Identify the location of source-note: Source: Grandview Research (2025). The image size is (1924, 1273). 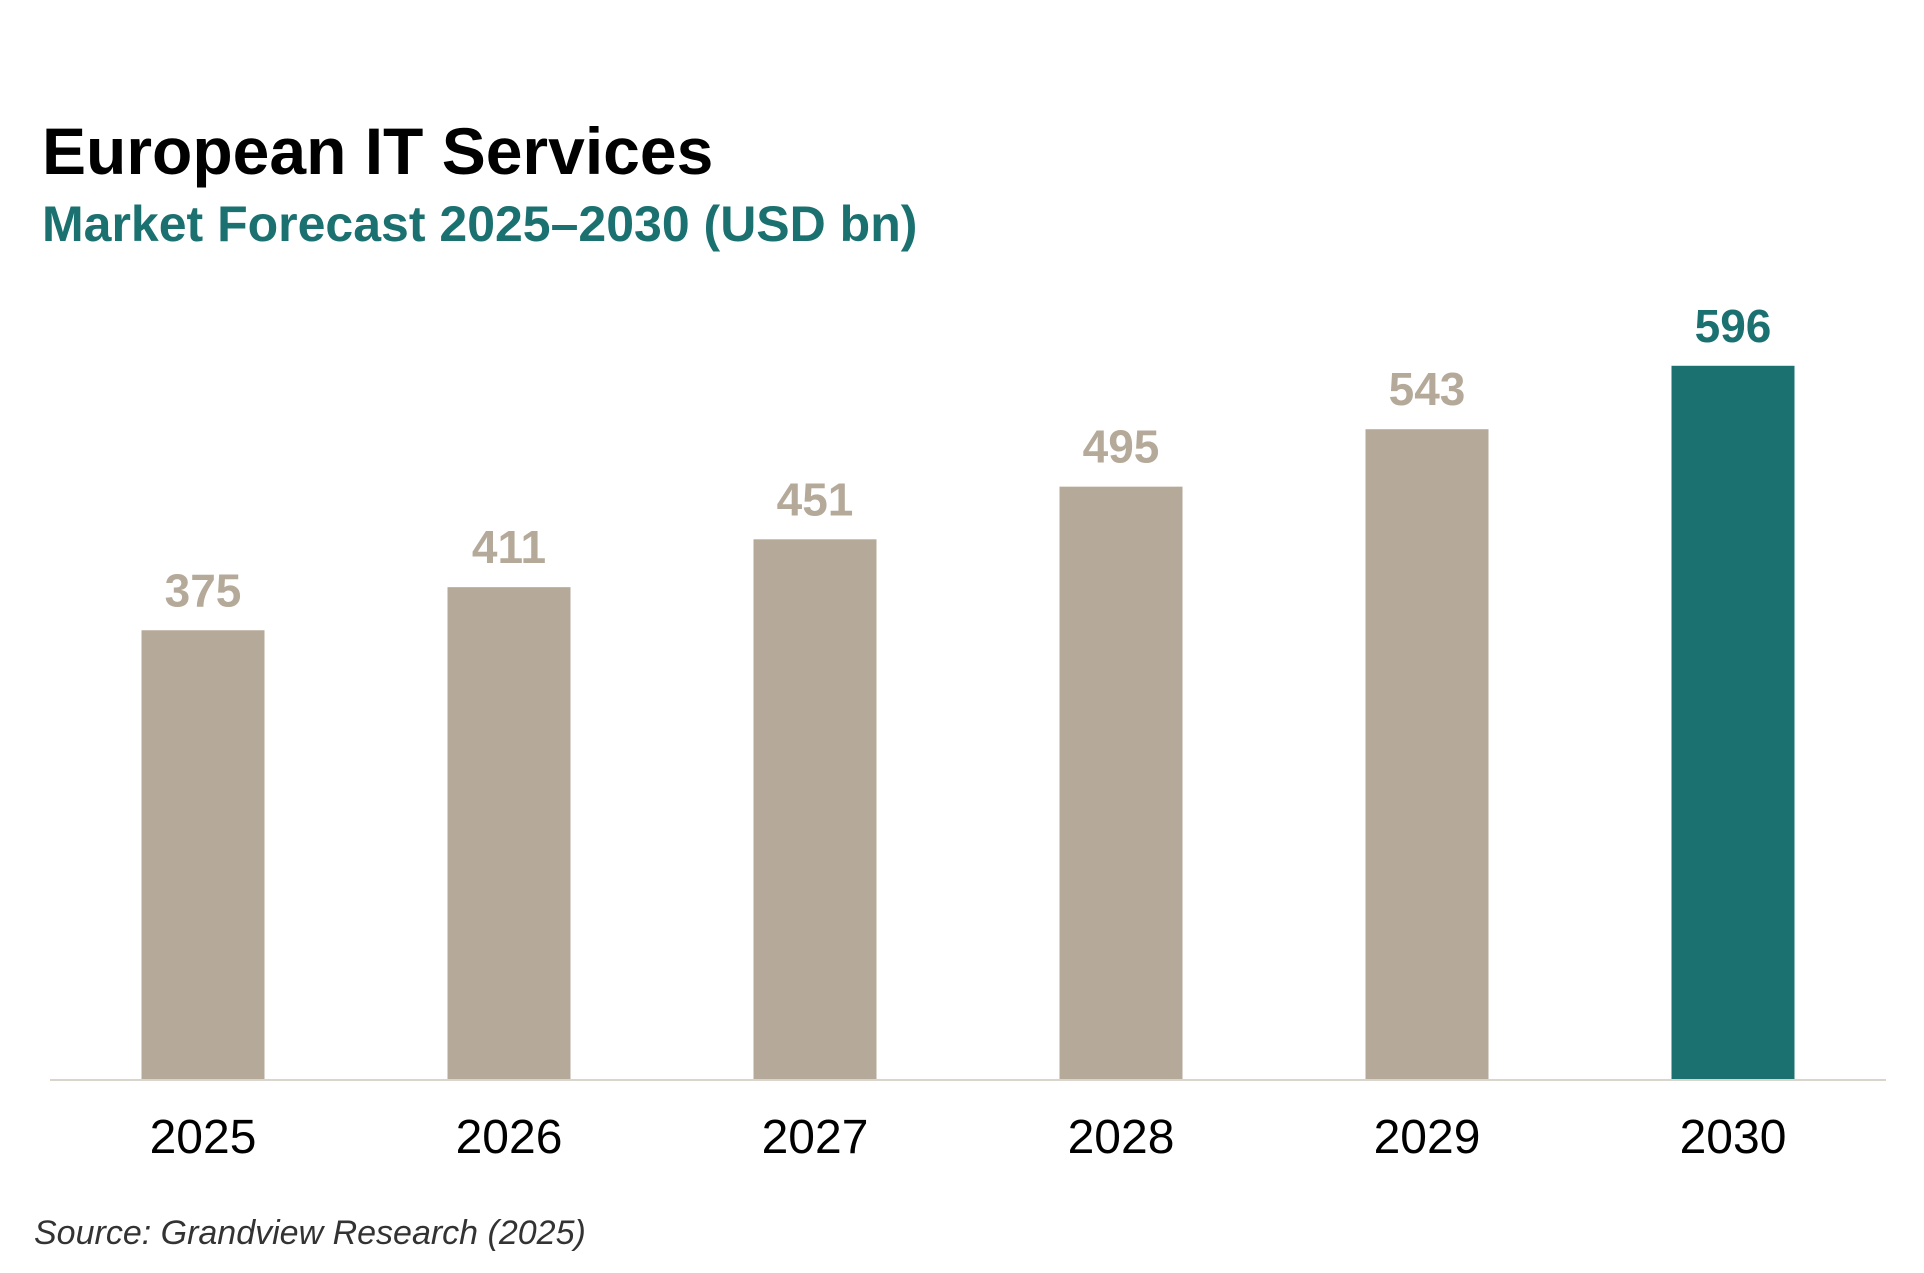
(310, 1233).